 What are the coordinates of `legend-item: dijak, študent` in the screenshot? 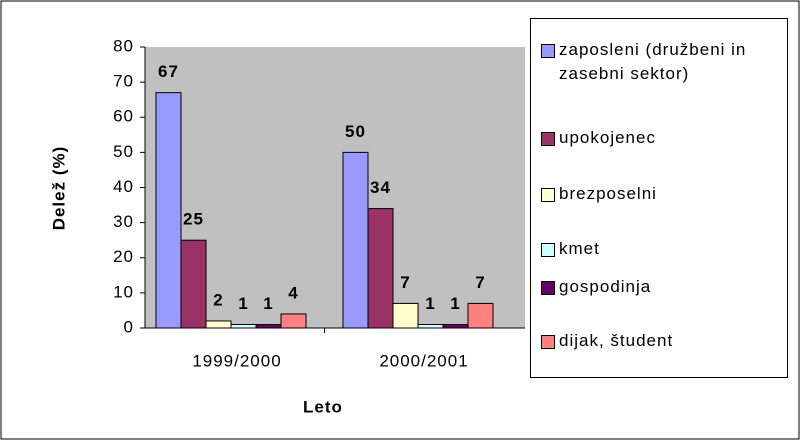 It's located at (661, 341).